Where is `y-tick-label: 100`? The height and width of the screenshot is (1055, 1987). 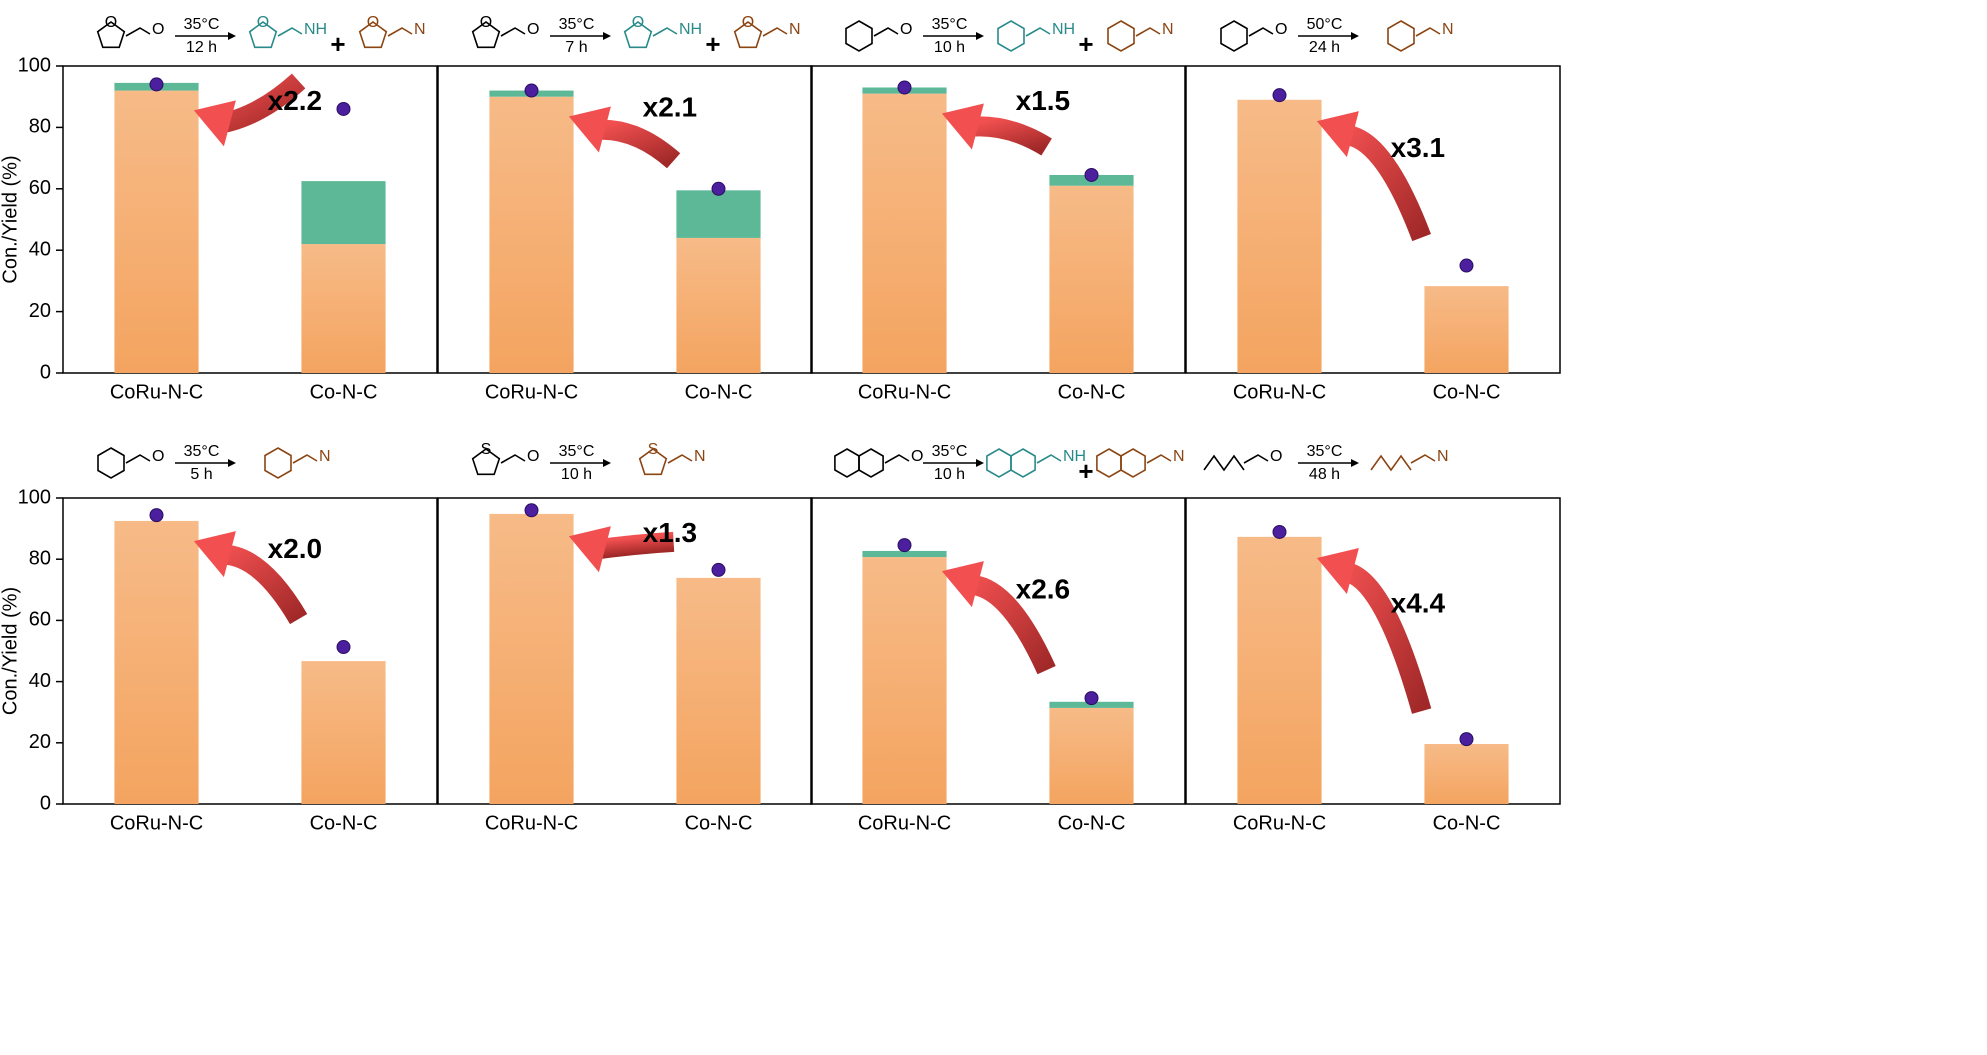 y-tick-label: 100 is located at coordinates (34, 65).